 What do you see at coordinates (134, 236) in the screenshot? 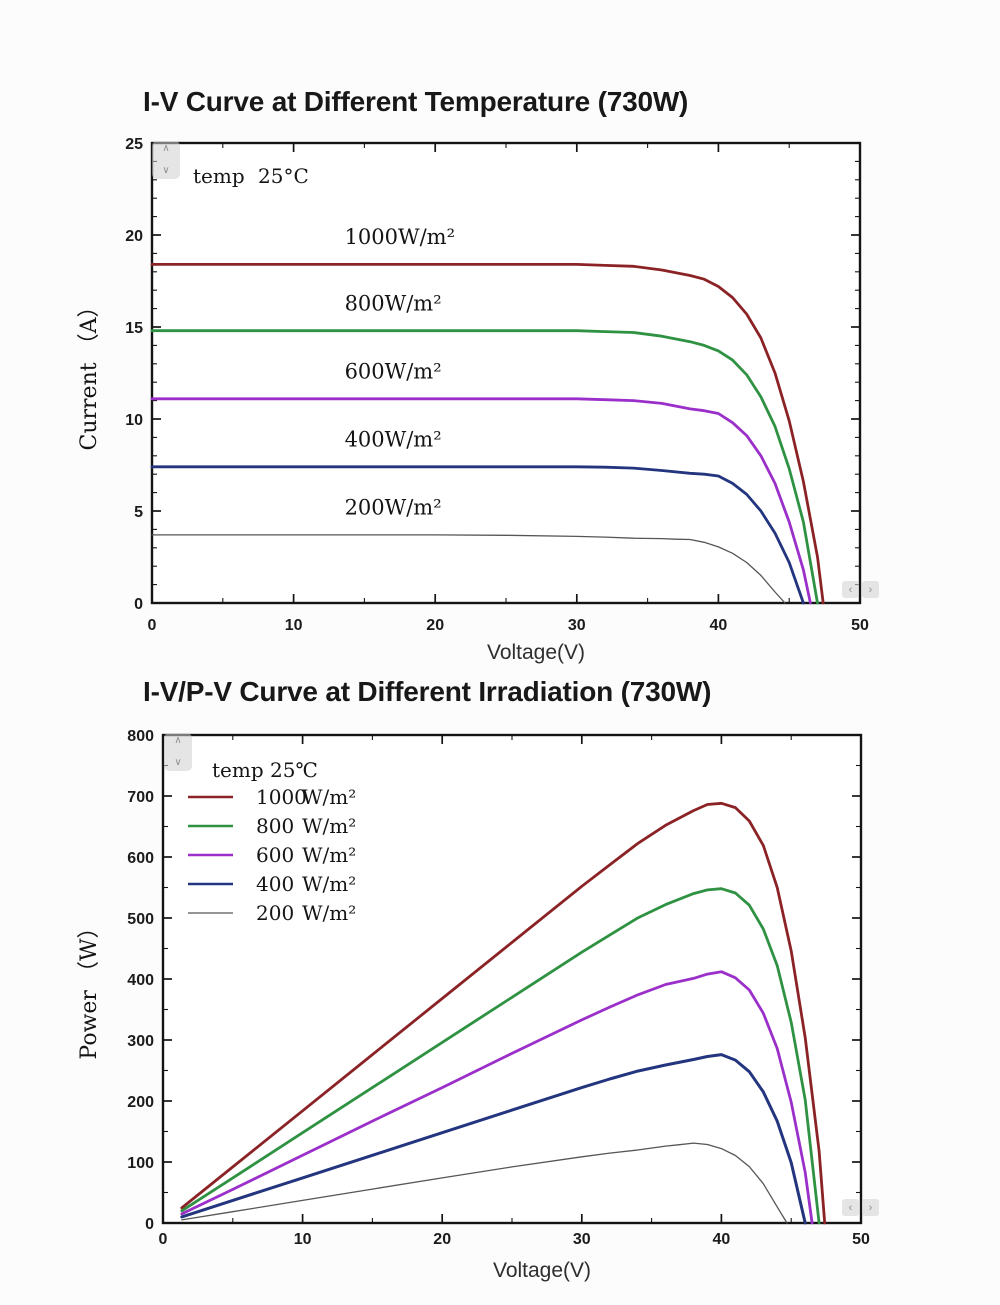
I see `y-tick-label: 20` at bounding box center [134, 236].